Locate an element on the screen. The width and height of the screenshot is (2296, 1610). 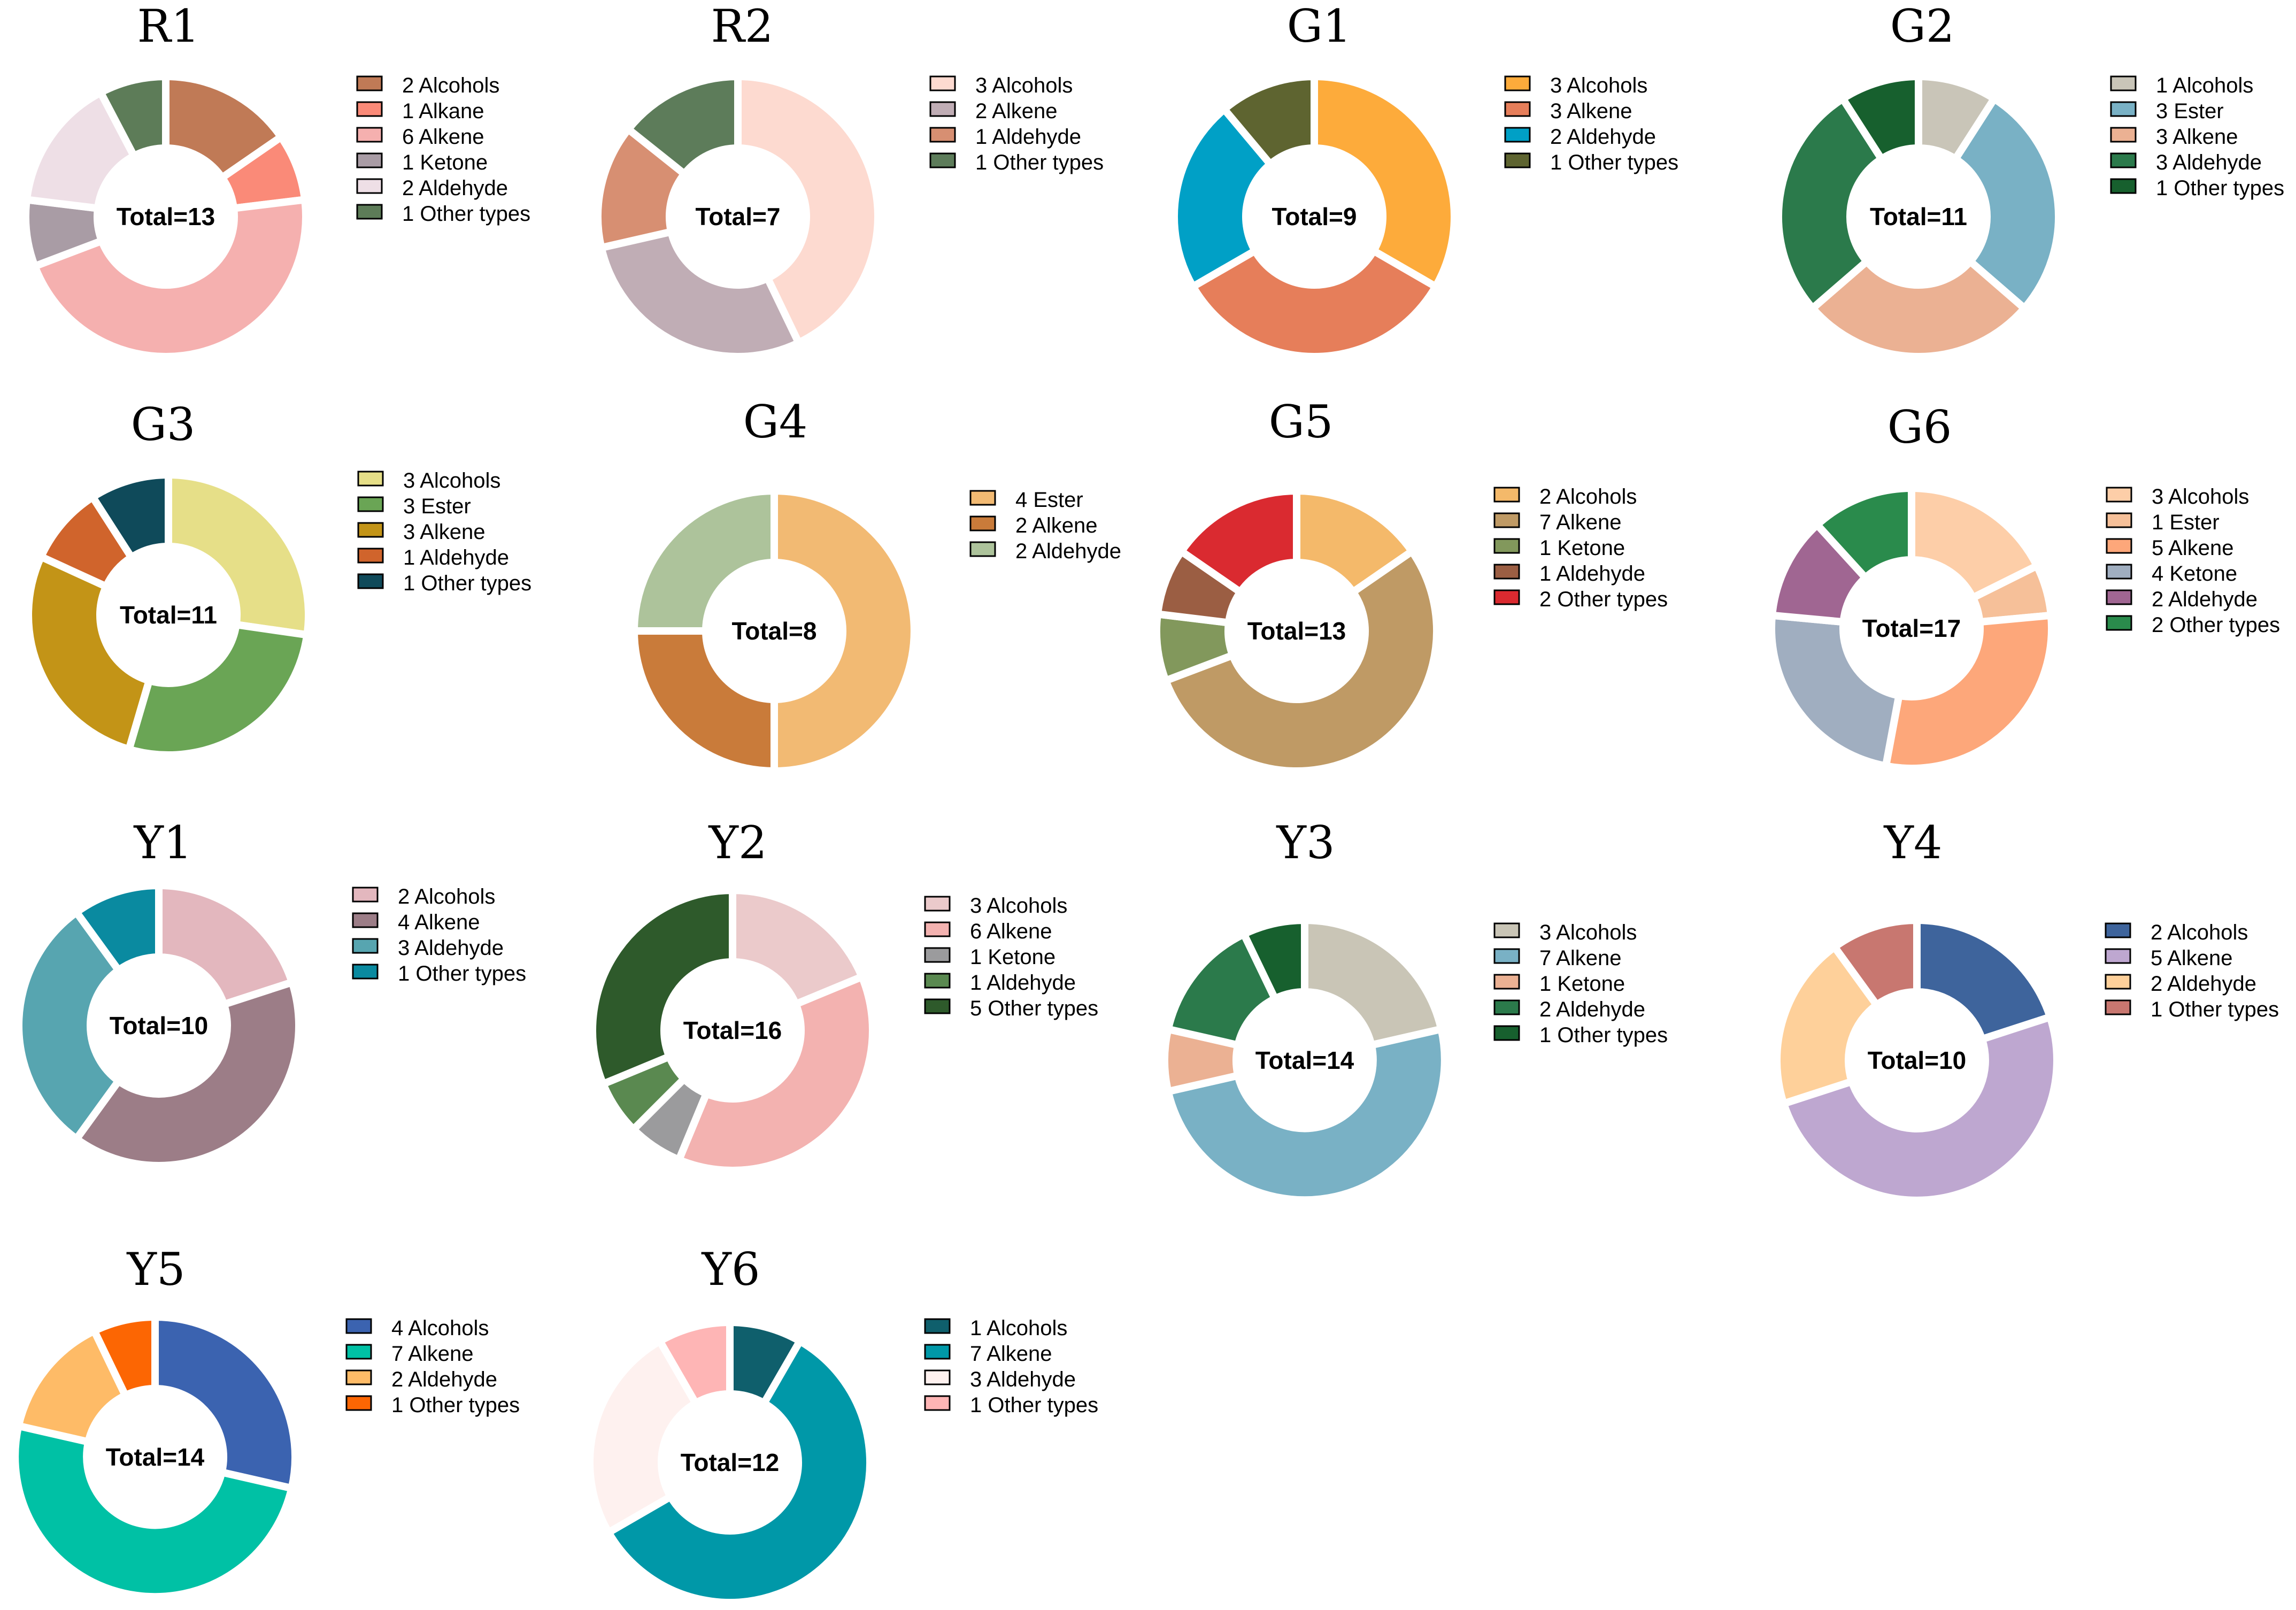
panel-title-y5: Y5 is located at coordinates (156, 1269).